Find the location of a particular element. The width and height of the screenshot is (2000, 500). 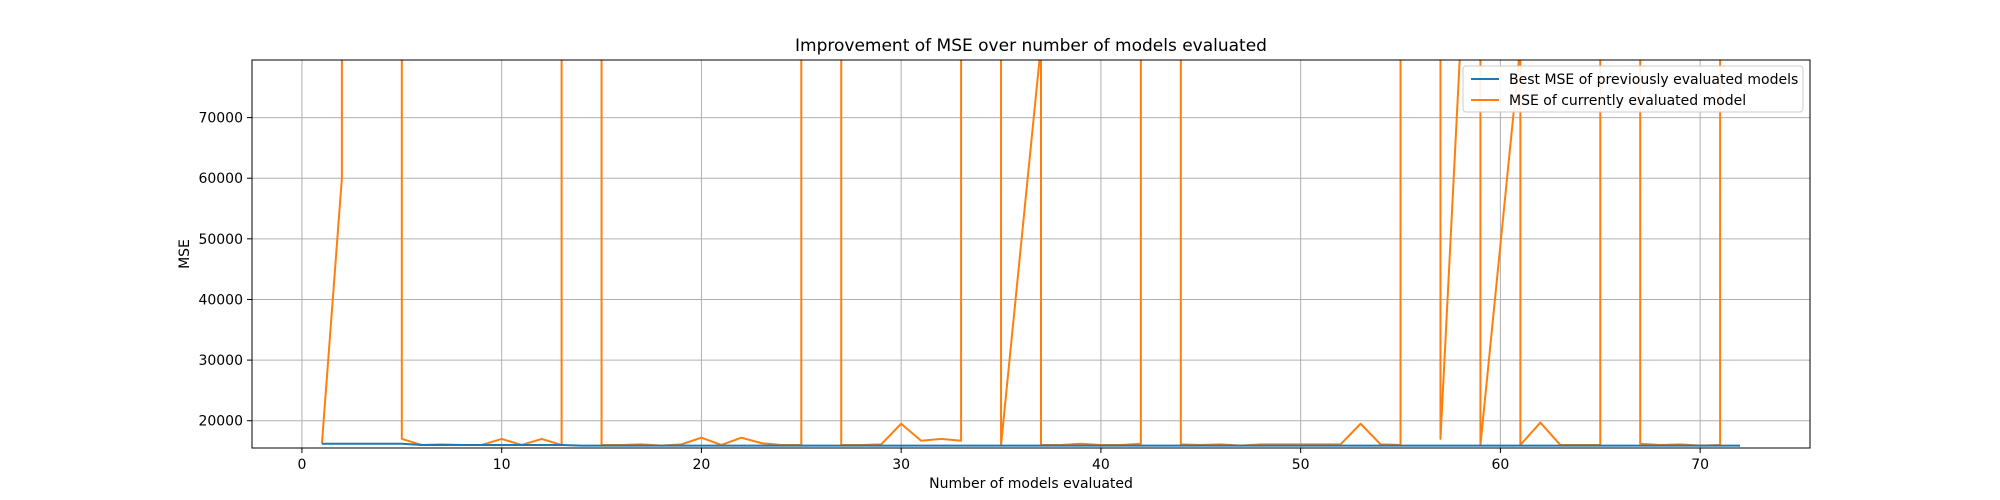

legend-label-current-mse: MSE of currently evaluated model is located at coordinates (1627, 101).